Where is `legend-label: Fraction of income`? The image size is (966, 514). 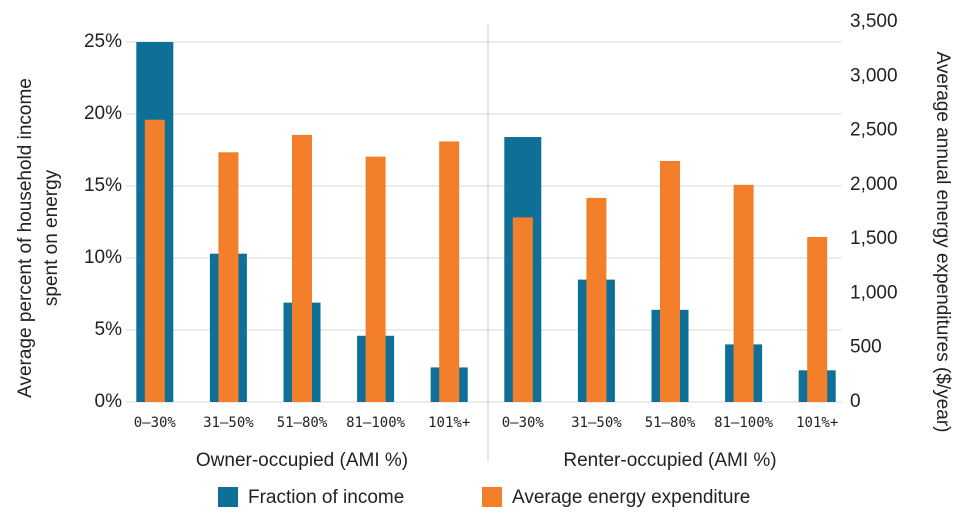 legend-label: Fraction of income is located at coordinates (326, 497).